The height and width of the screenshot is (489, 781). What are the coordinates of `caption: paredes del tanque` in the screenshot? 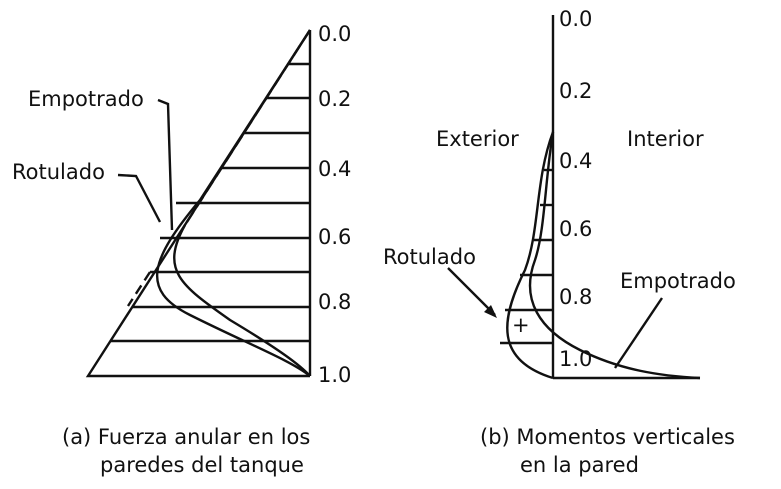 It's located at (202, 465).